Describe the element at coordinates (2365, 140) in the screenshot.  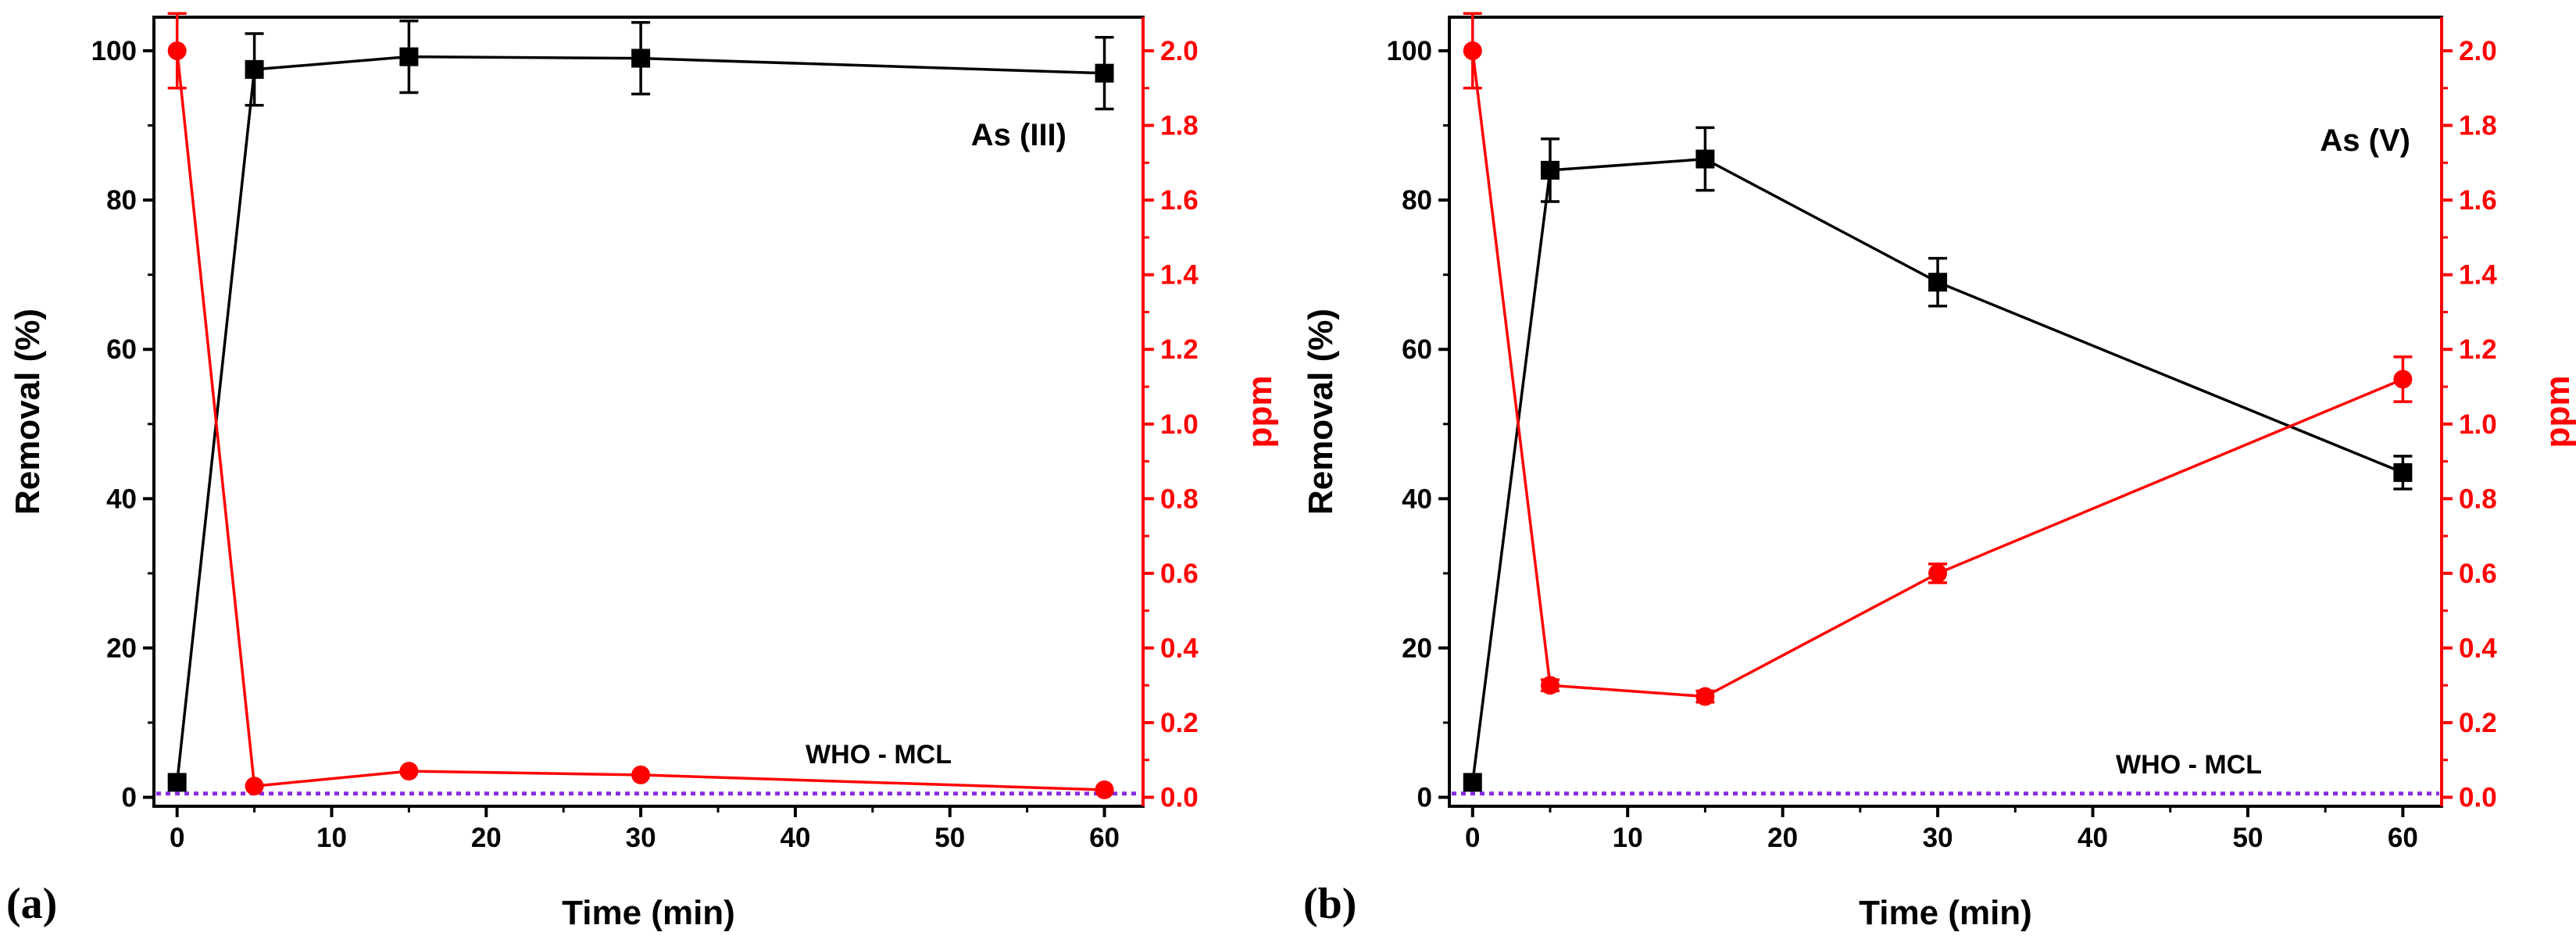
I see `species-label: As (V)` at that location.